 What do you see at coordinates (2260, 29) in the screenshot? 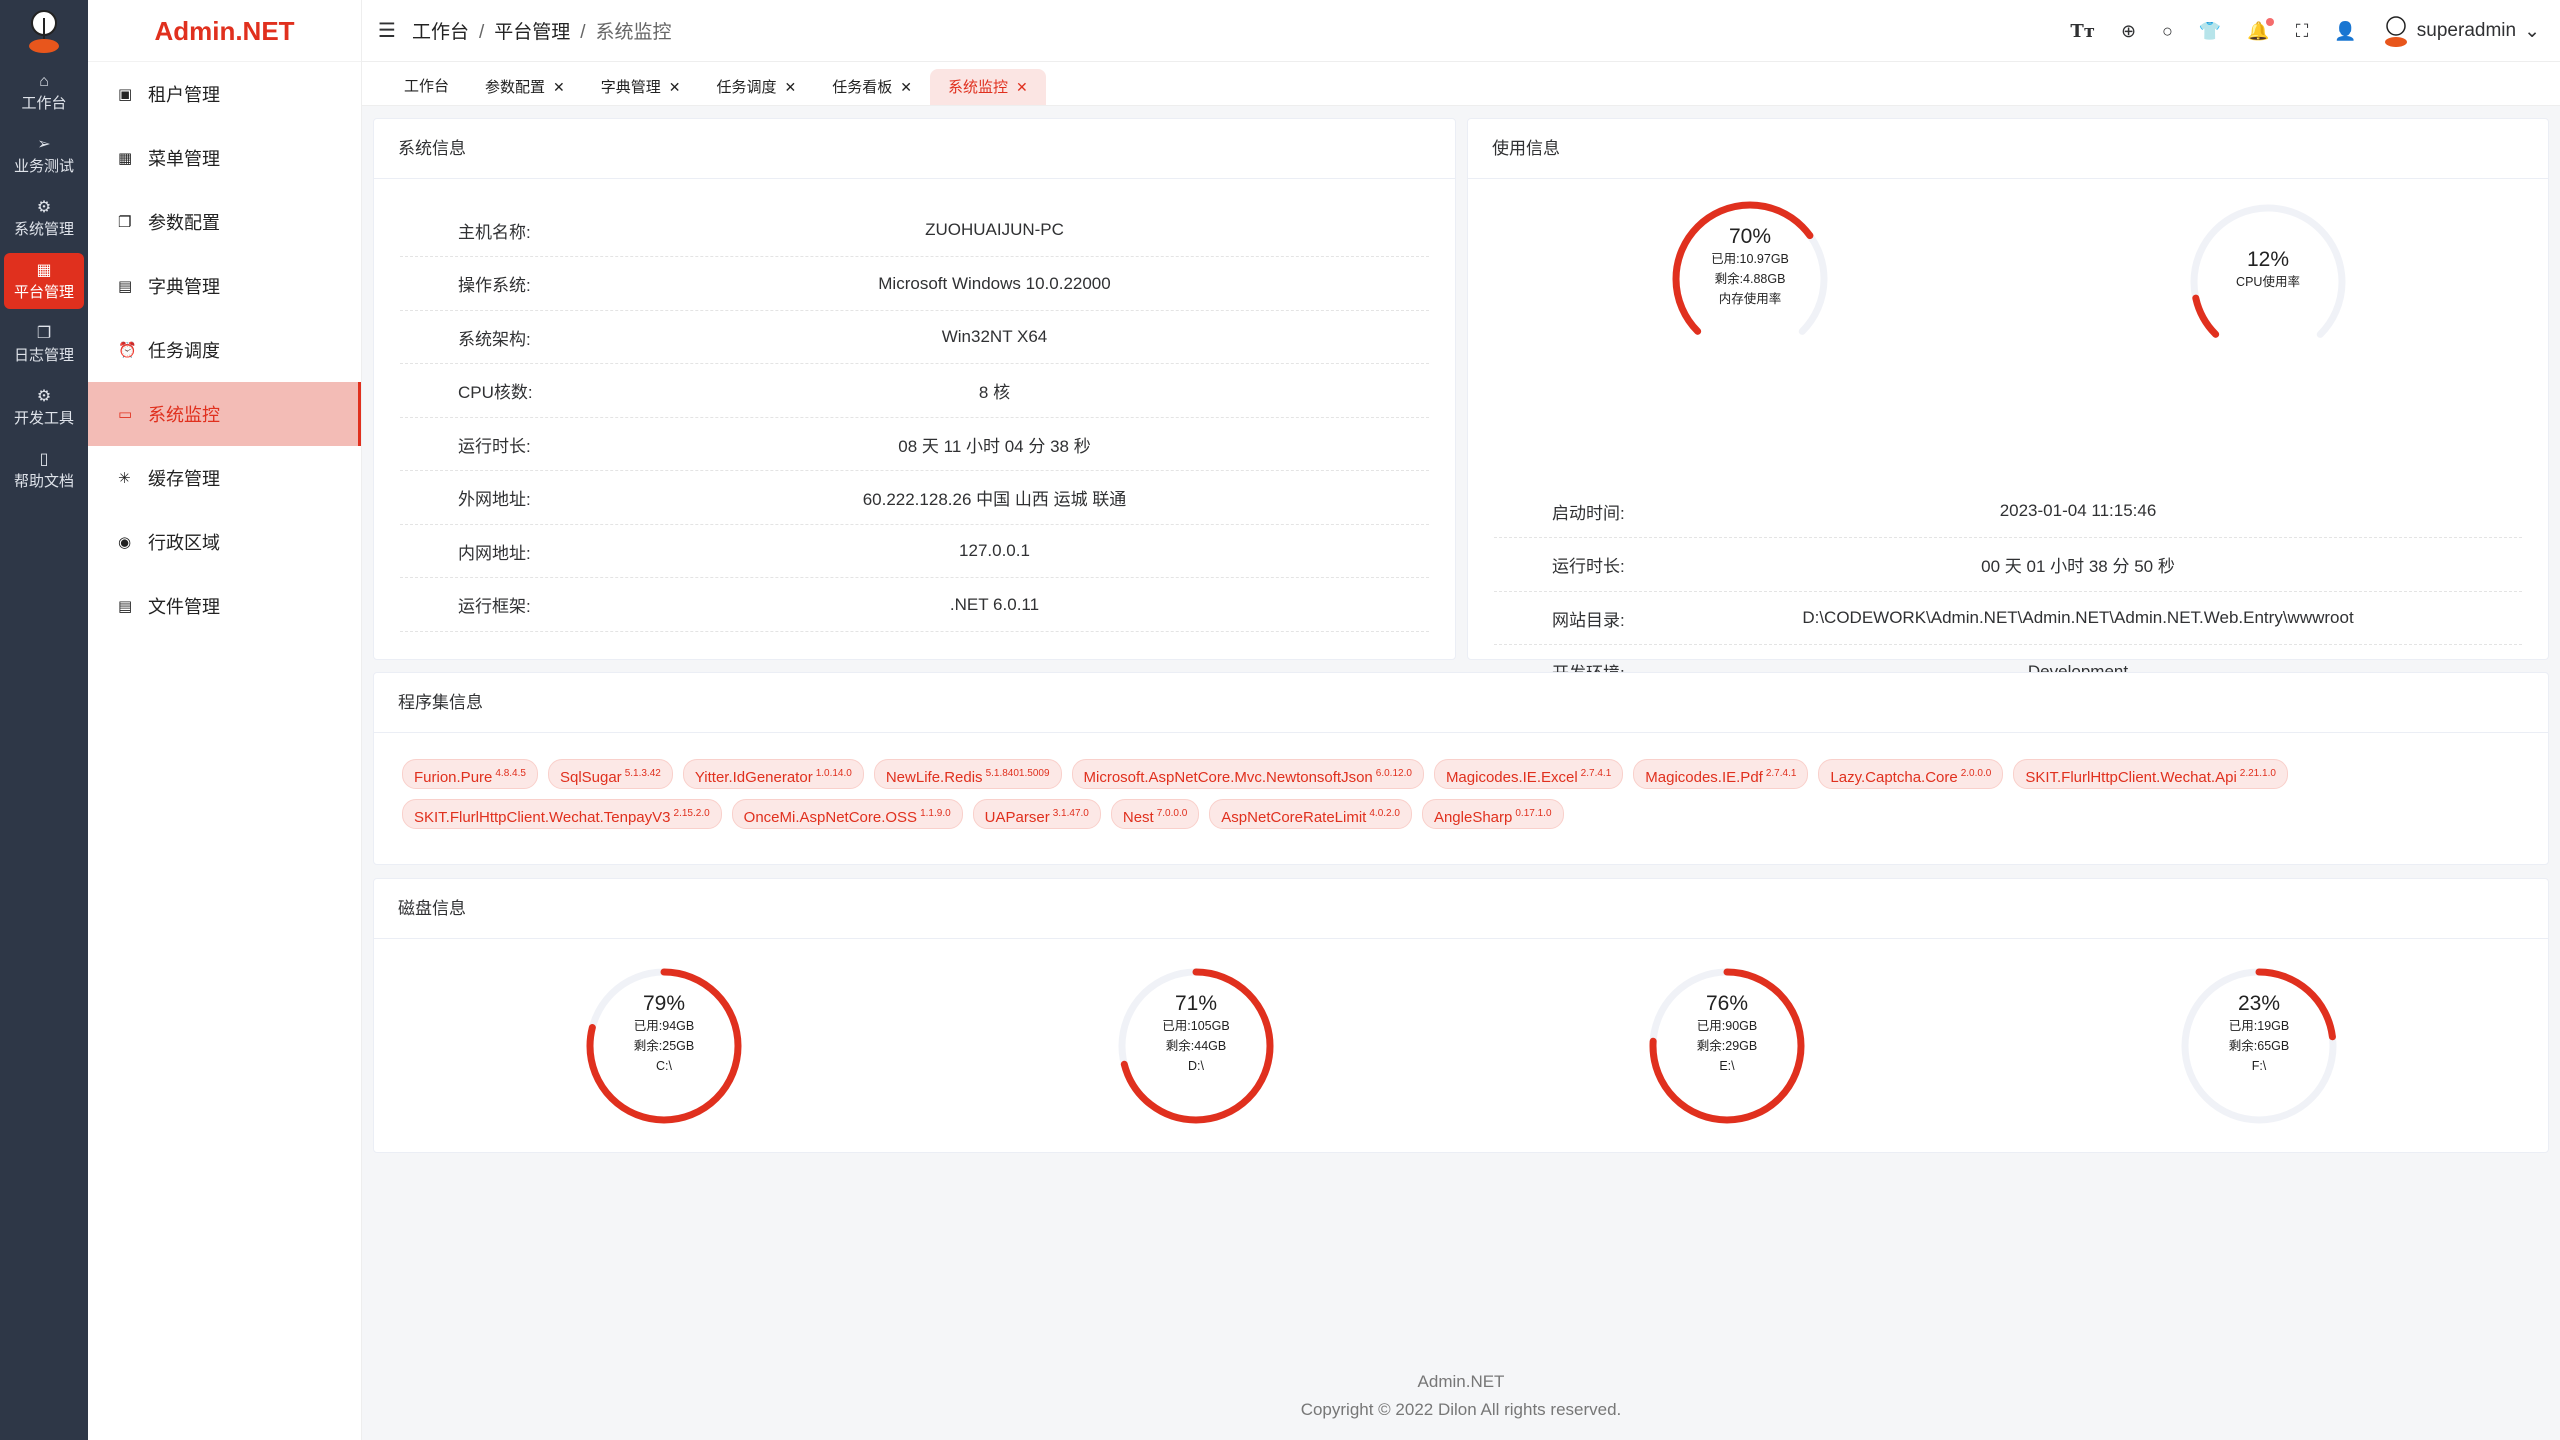
I see `notification-bell-icon: 🔔` at bounding box center [2260, 29].